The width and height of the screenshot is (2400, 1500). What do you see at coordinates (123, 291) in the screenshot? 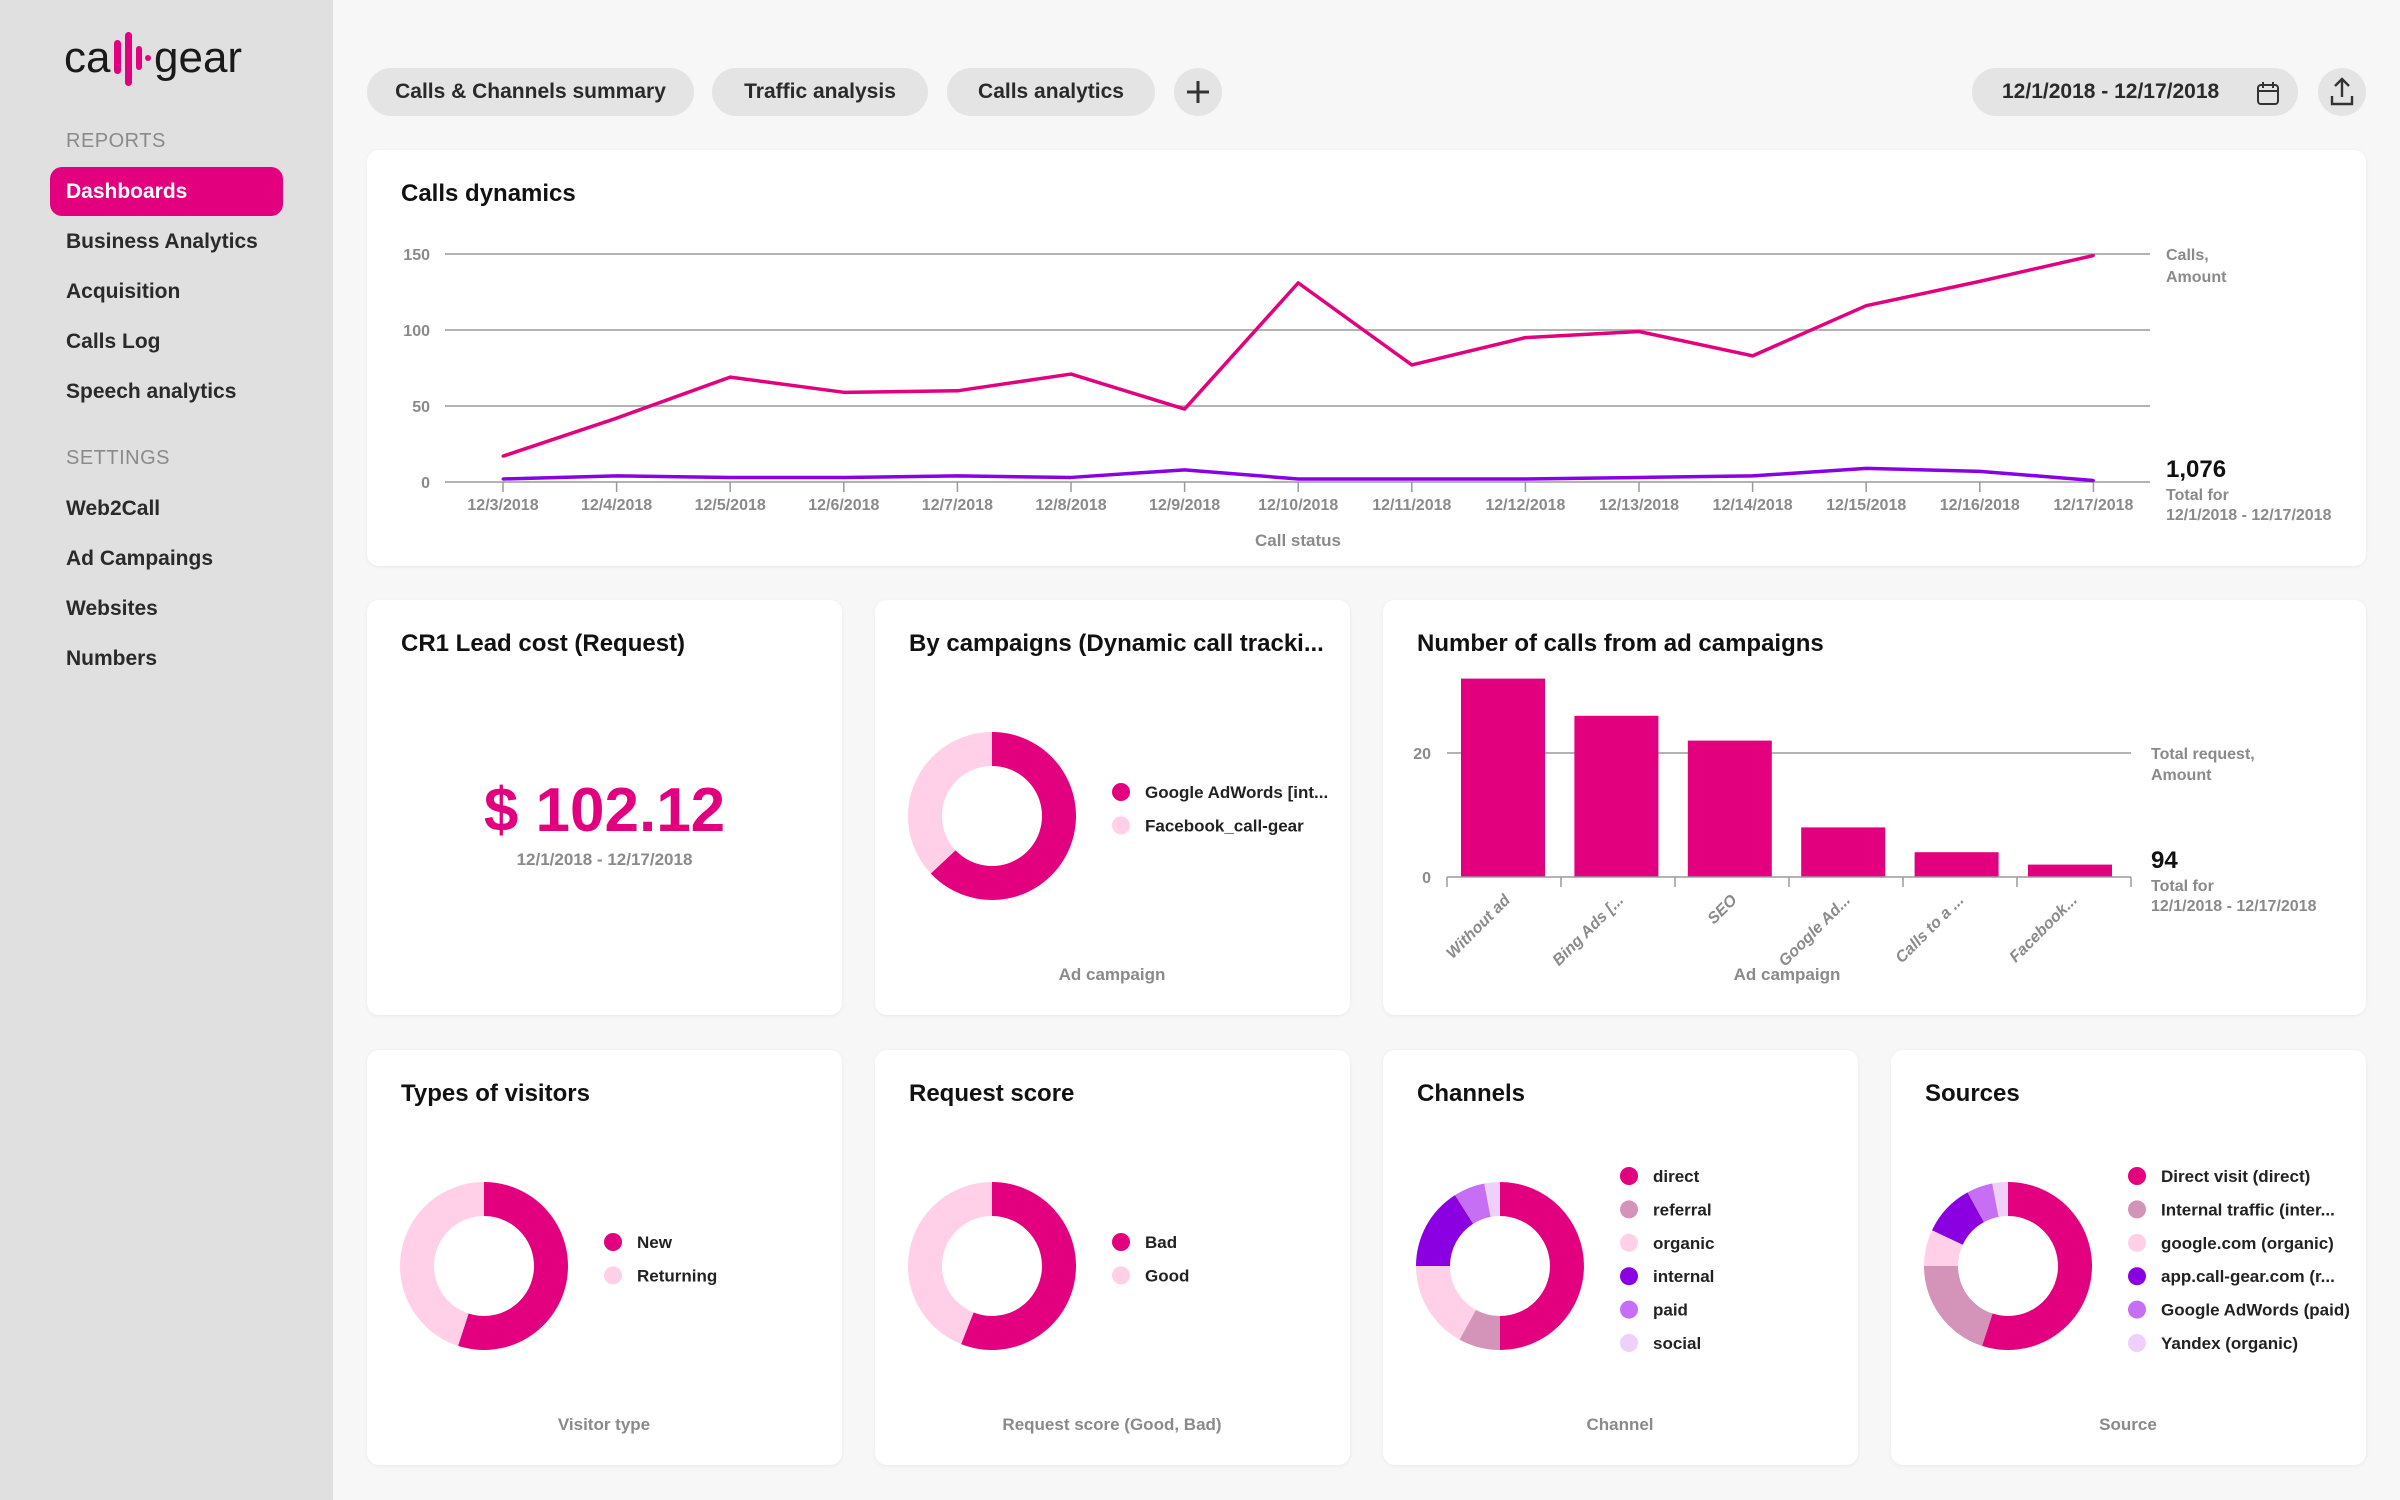
I see `sidebar-item-acquisition: Acquisition` at bounding box center [123, 291].